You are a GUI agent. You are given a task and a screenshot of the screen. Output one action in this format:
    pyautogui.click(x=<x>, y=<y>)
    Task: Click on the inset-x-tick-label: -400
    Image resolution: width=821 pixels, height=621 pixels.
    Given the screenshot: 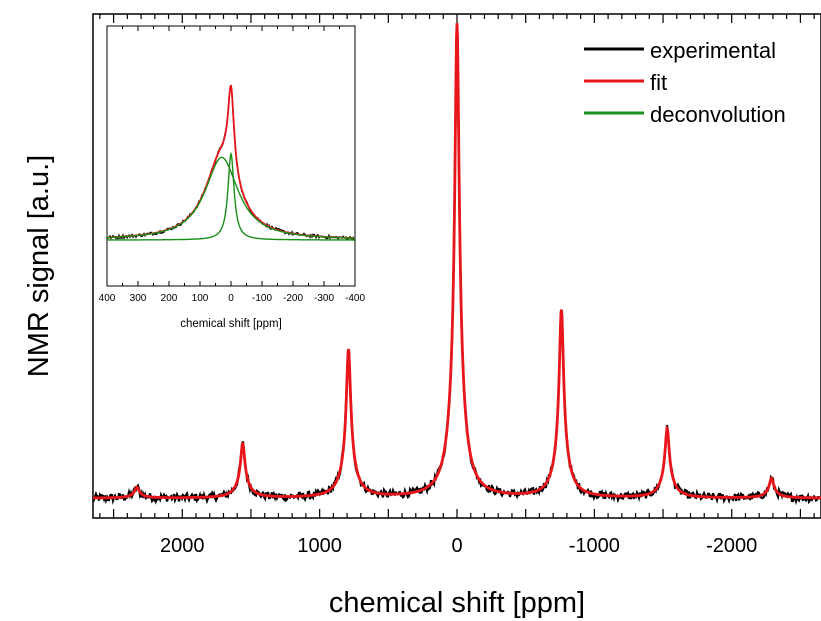 What is the action you would take?
    pyautogui.click(x=355, y=298)
    